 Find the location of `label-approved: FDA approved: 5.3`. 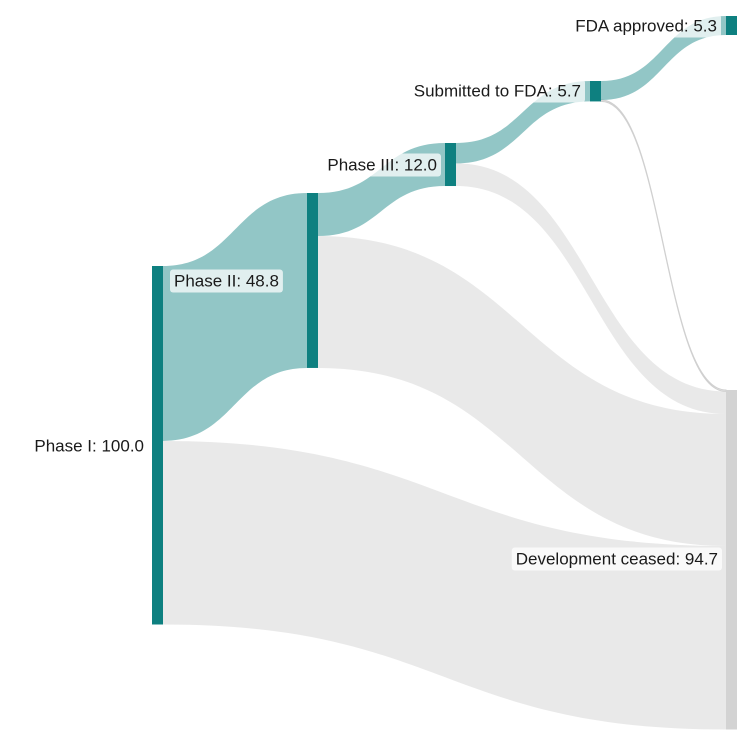

label-approved: FDA approved: 5.3 is located at coordinates (646, 26).